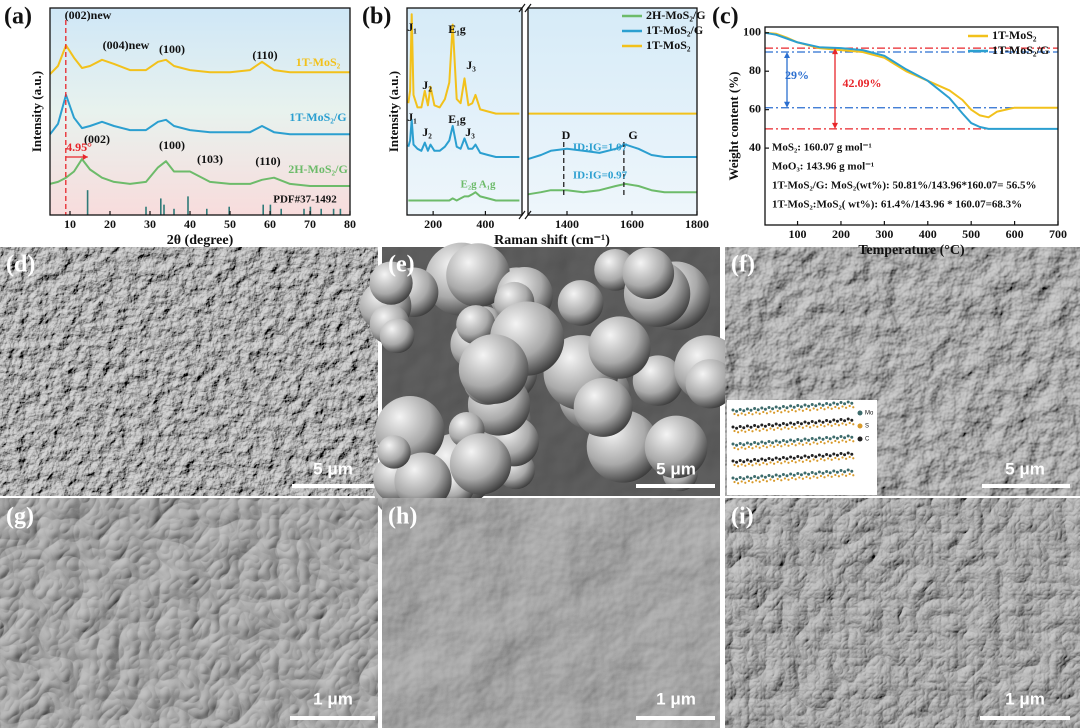 Image resolution: width=1080 pixels, height=728 pixels. I want to click on x-axis-label: Temperature (°C), so click(911, 250).